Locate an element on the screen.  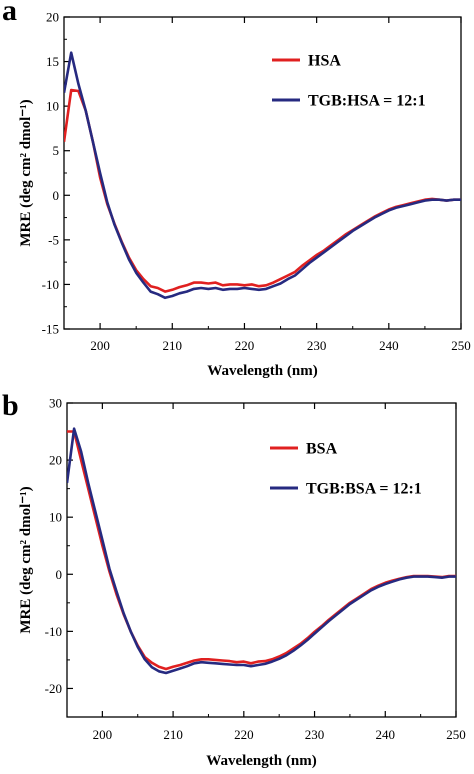
legend-label: HSA is located at coordinates (324, 61).